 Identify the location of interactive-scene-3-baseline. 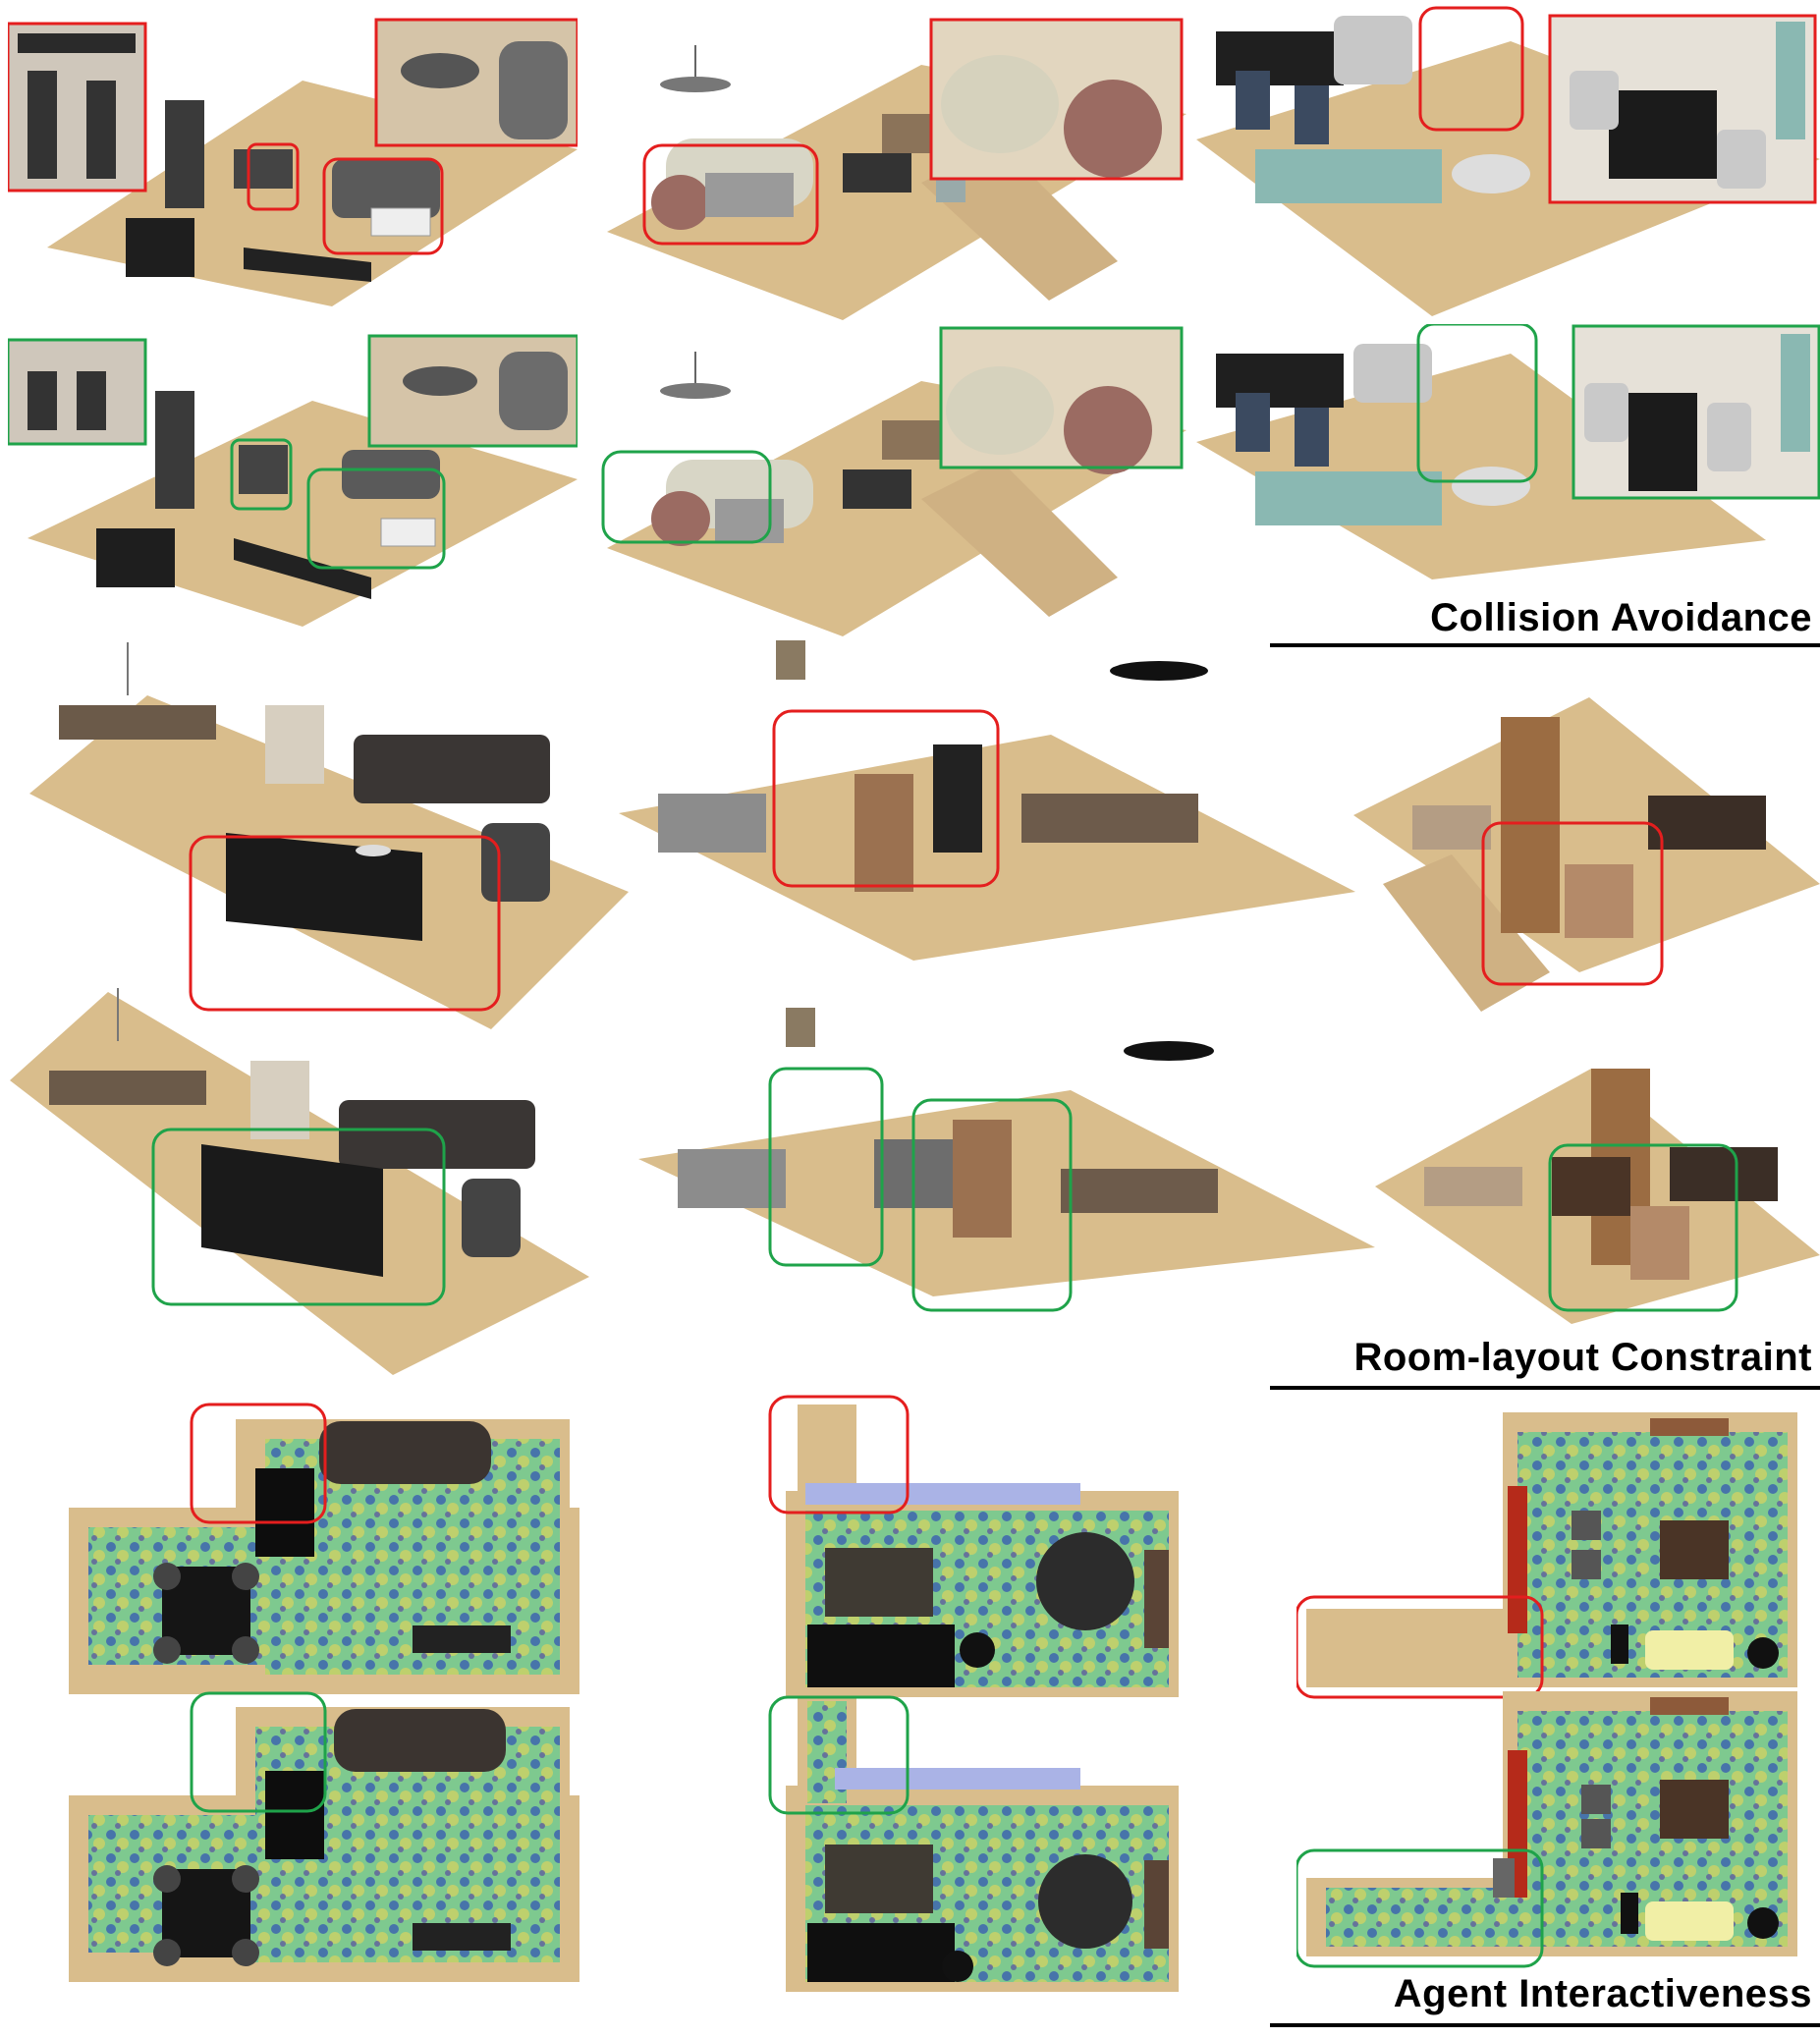
(1558, 1559).